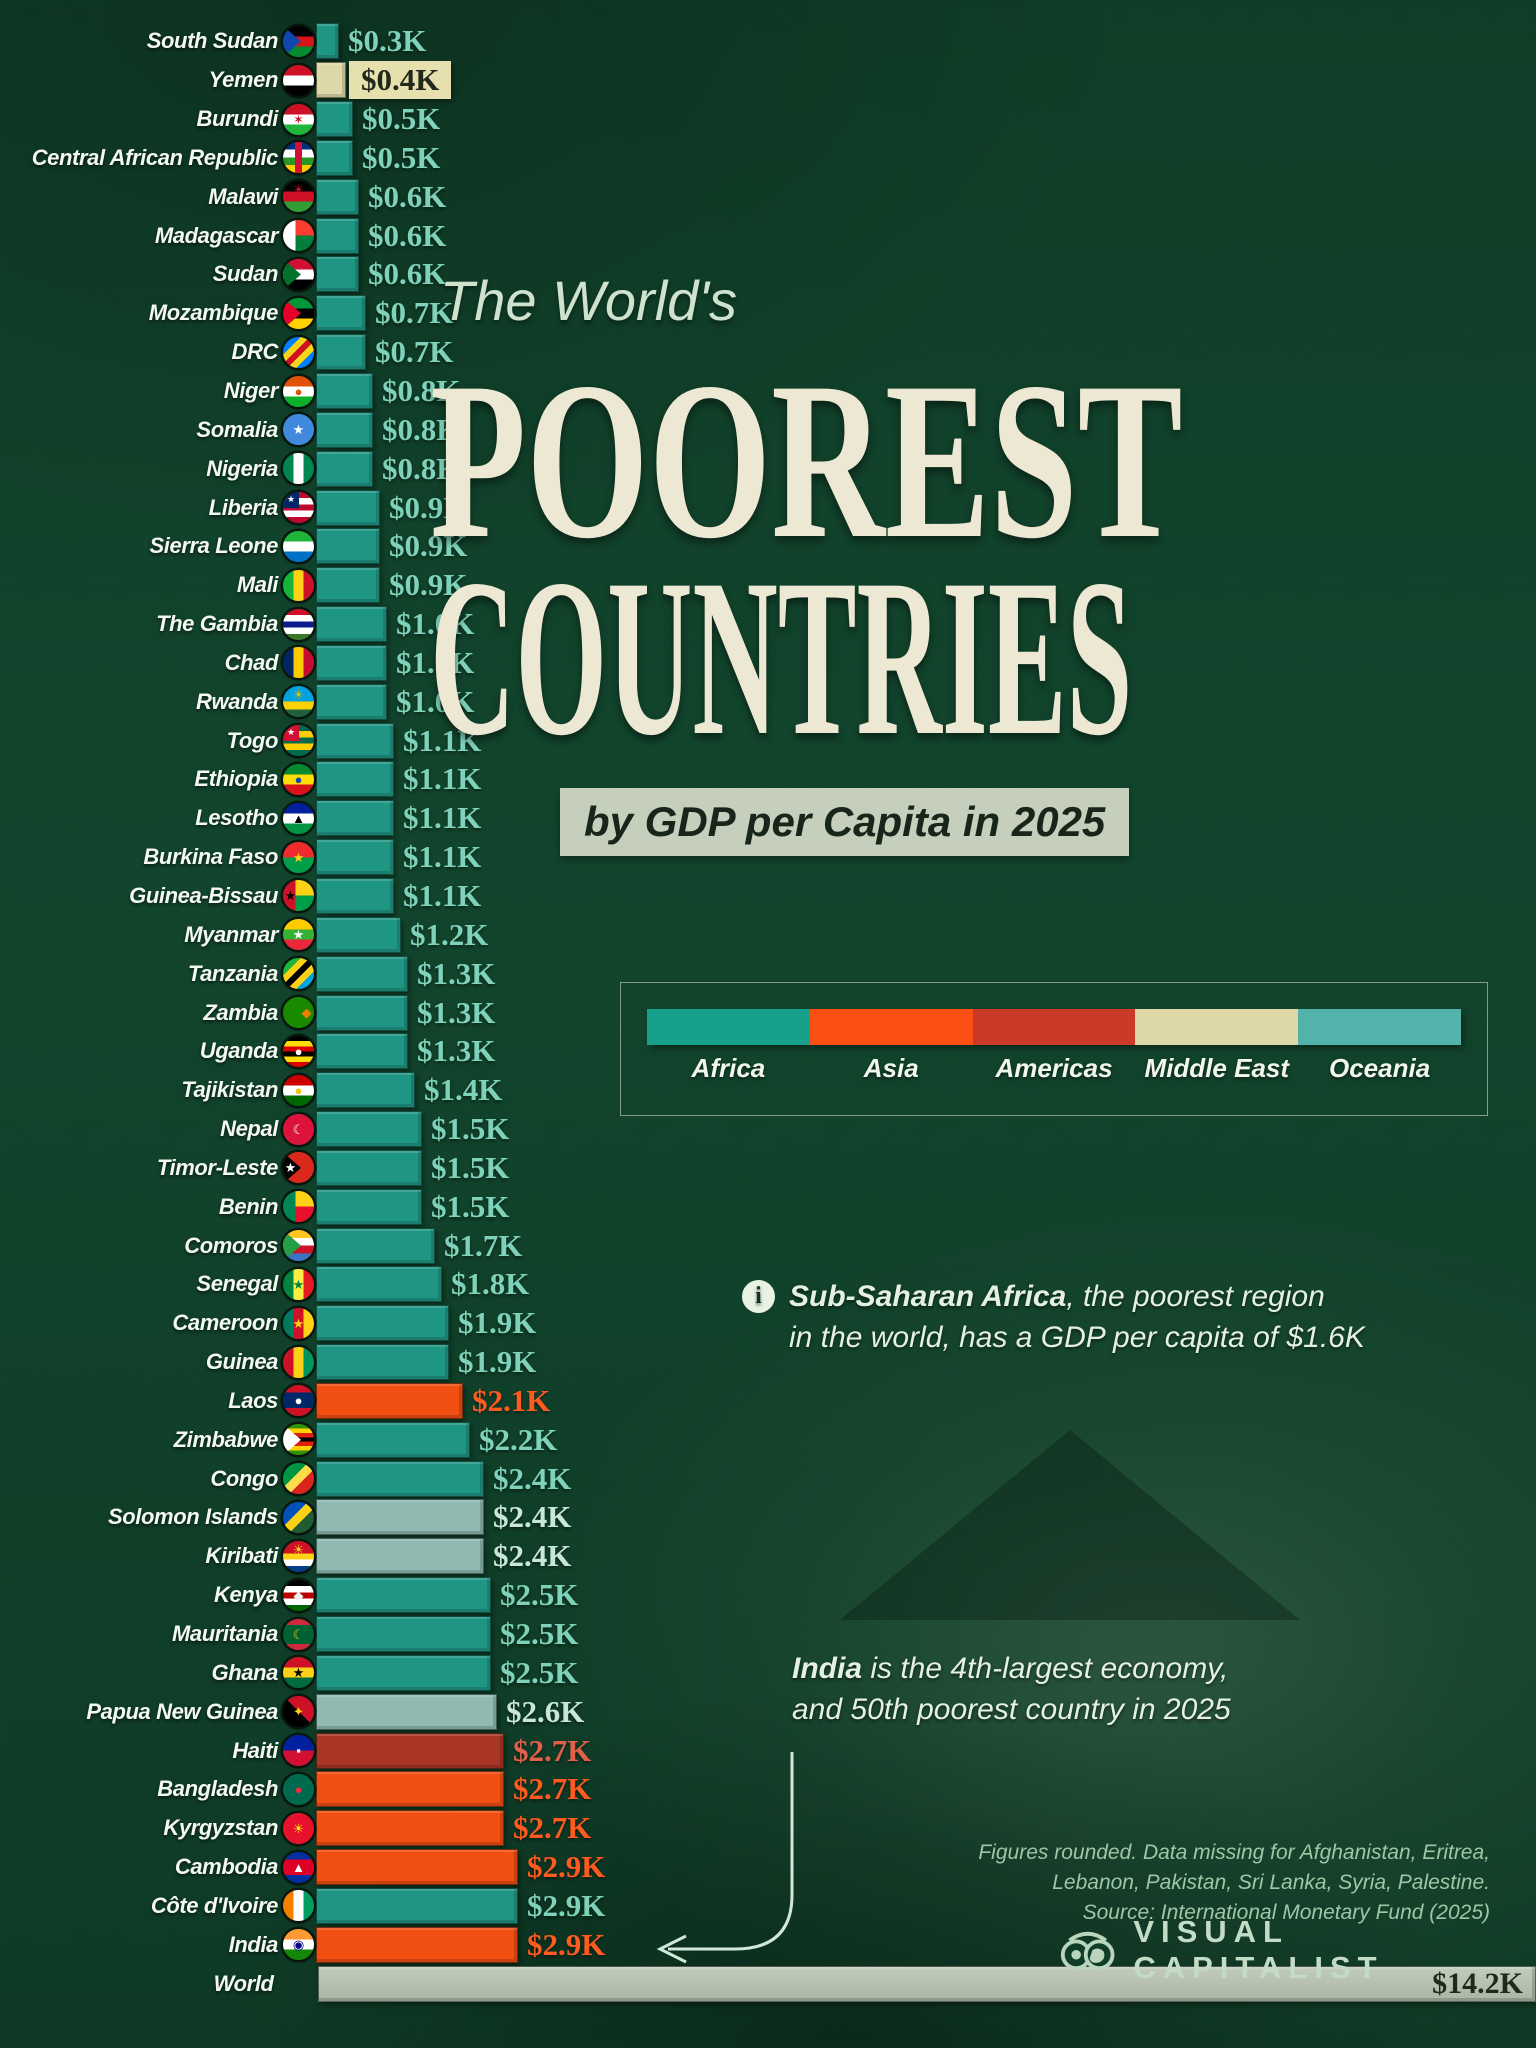 This screenshot has width=1536, height=2048. What do you see at coordinates (768, 352) in the screenshot?
I see `chart-row: DRC $0.7K` at bounding box center [768, 352].